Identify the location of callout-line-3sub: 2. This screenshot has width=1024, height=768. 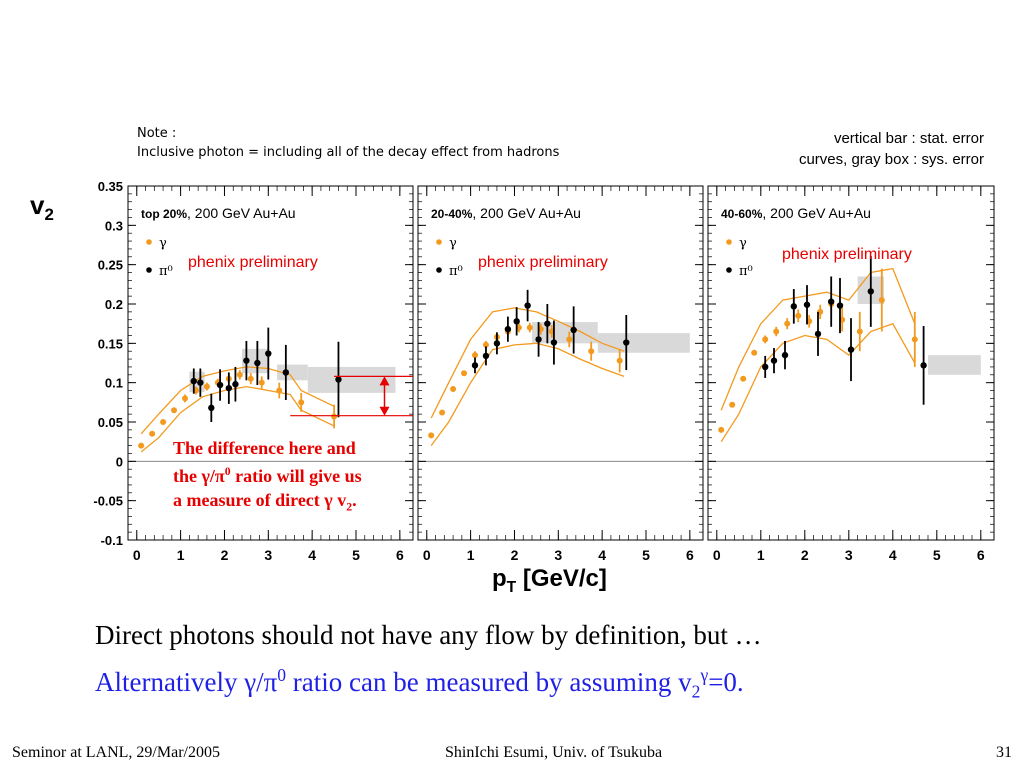
(349, 507).